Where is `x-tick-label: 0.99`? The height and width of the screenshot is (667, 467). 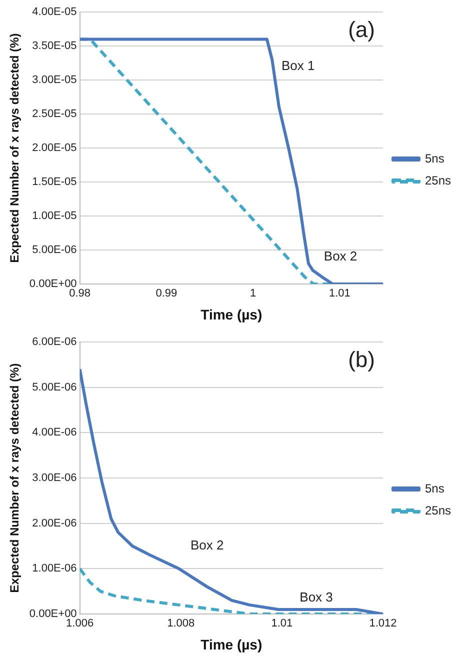
x-tick-label: 0.99 is located at coordinates (167, 294).